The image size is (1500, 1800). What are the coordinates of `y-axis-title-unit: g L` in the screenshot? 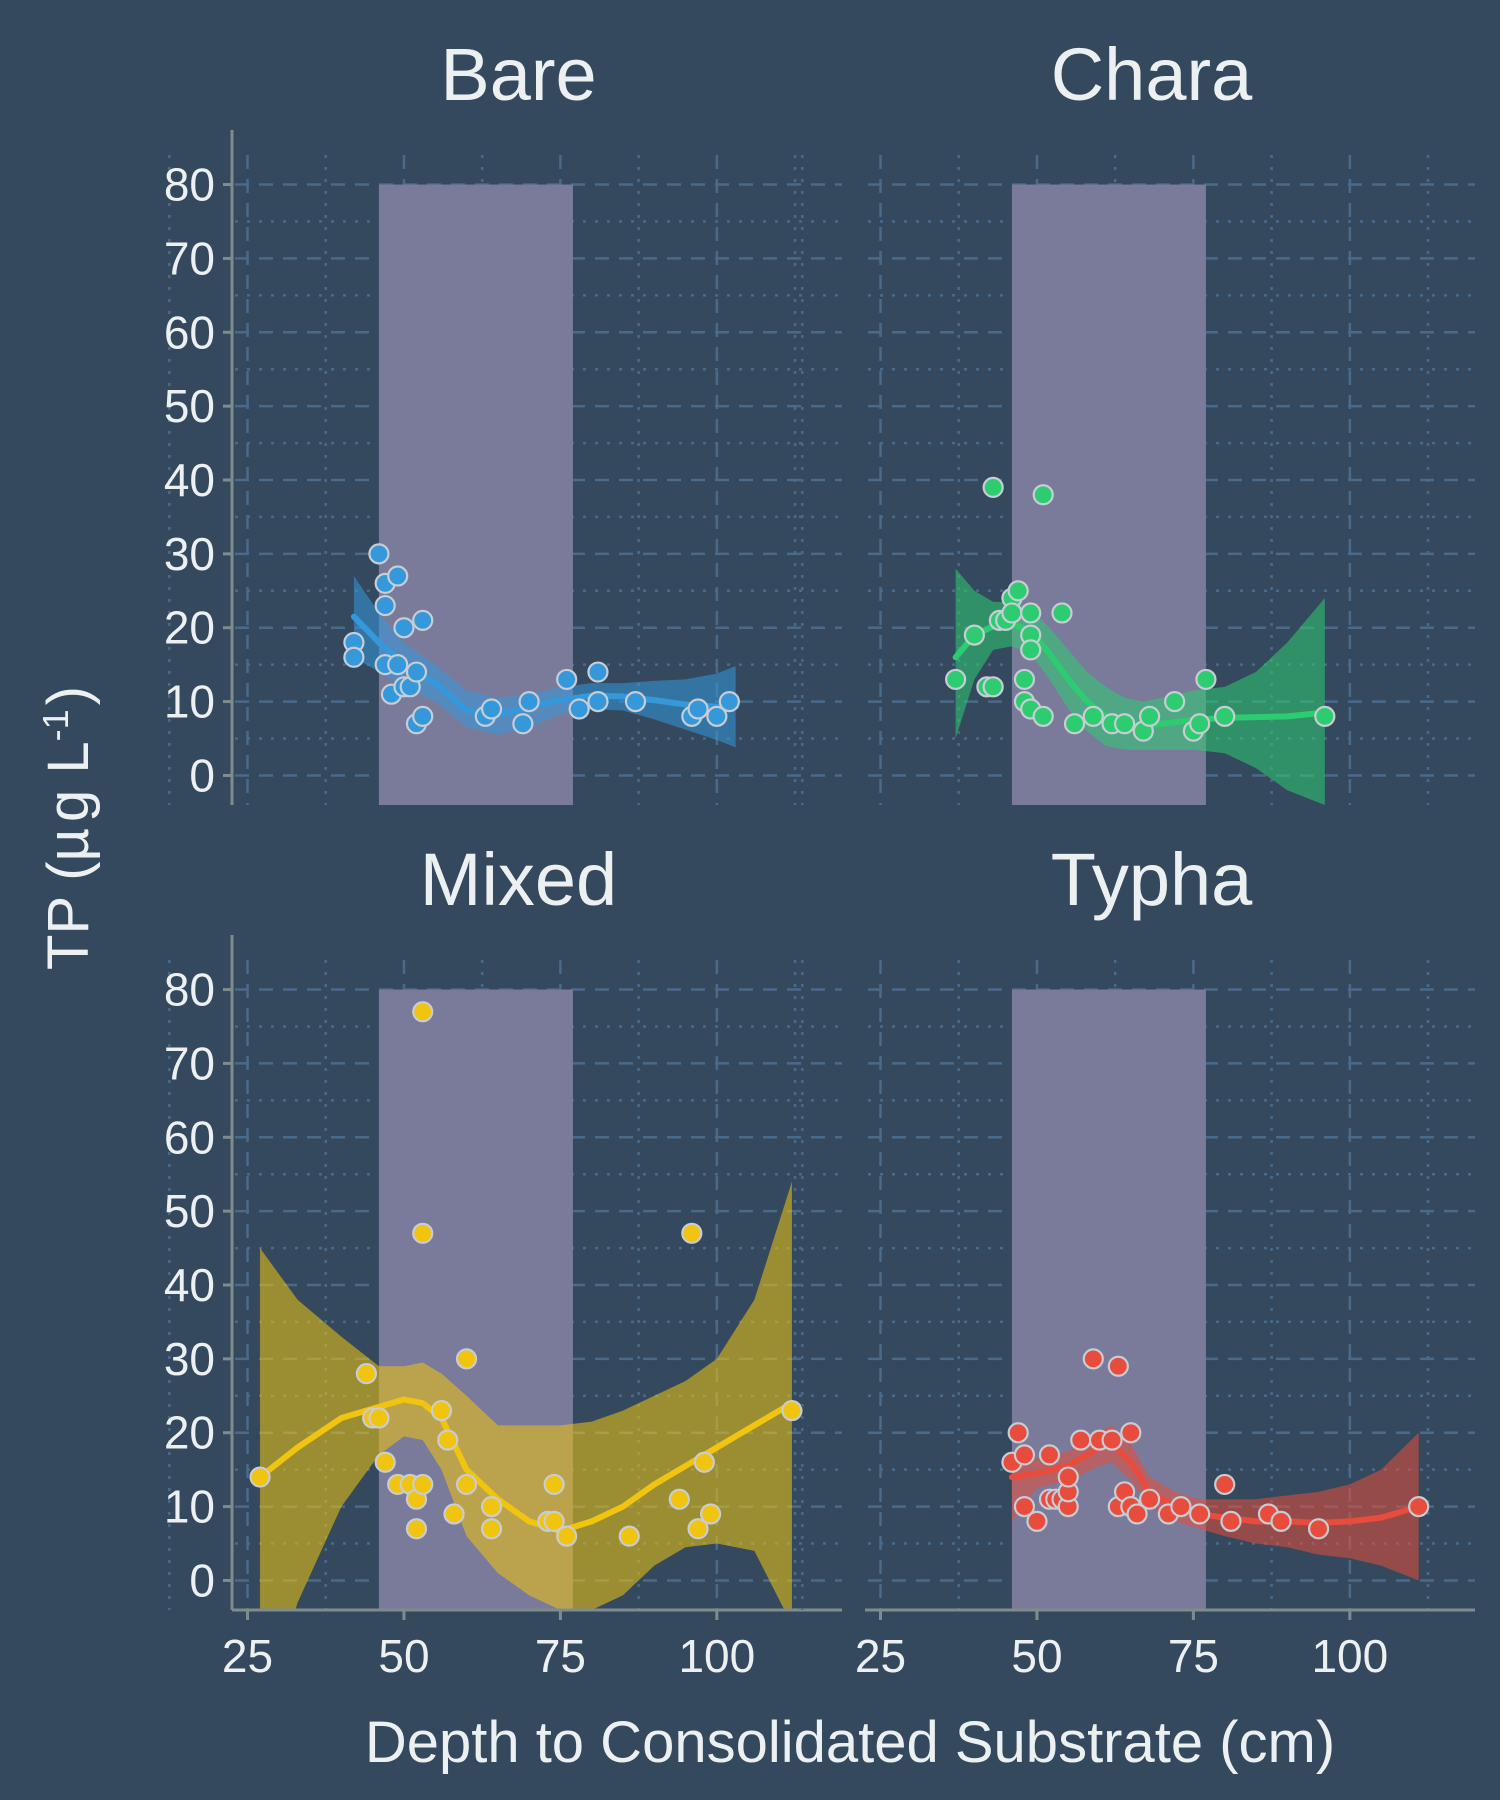 It's located at (68, 781).